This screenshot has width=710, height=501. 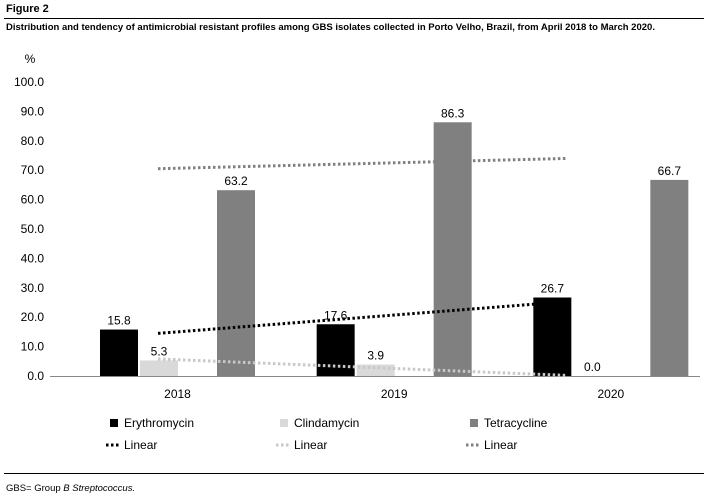 What do you see at coordinates (335, 350) in the screenshot?
I see `bar-erythromycin-2019` at bounding box center [335, 350].